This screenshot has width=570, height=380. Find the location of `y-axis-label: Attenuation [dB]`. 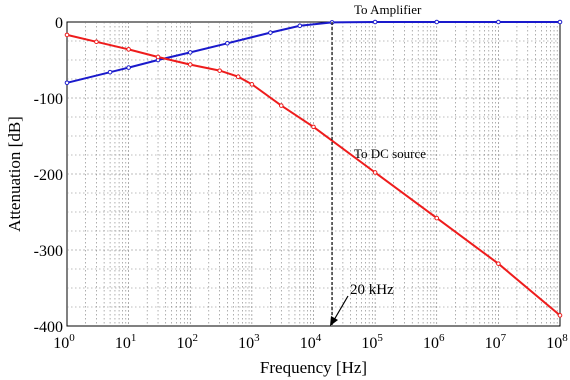

y-axis-label: Attenuation [dB] is located at coordinates (14, 174).